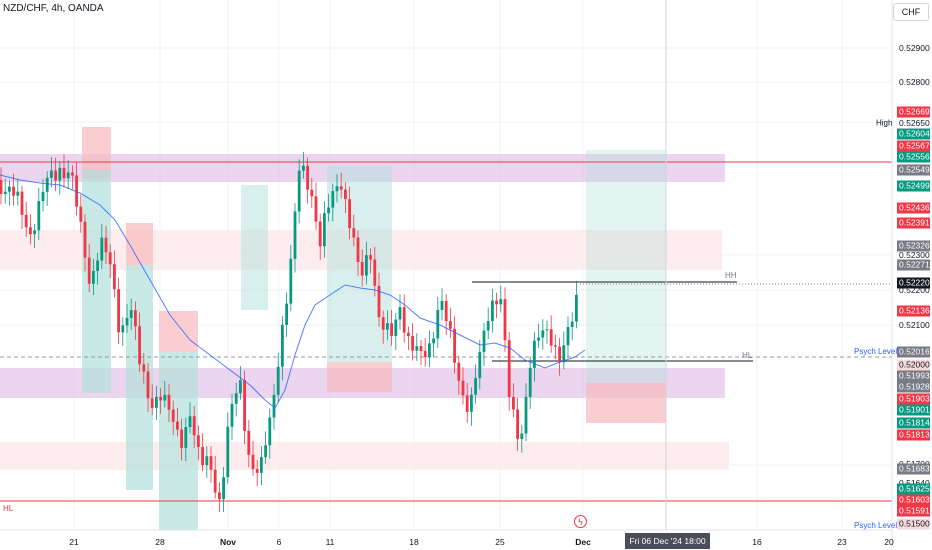 This screenshot has height=550, width=932. What do you see at coordinates (913, 170) in the screenshot?
I see `price-tag: 0.52549` at bounding box center [913, 170].